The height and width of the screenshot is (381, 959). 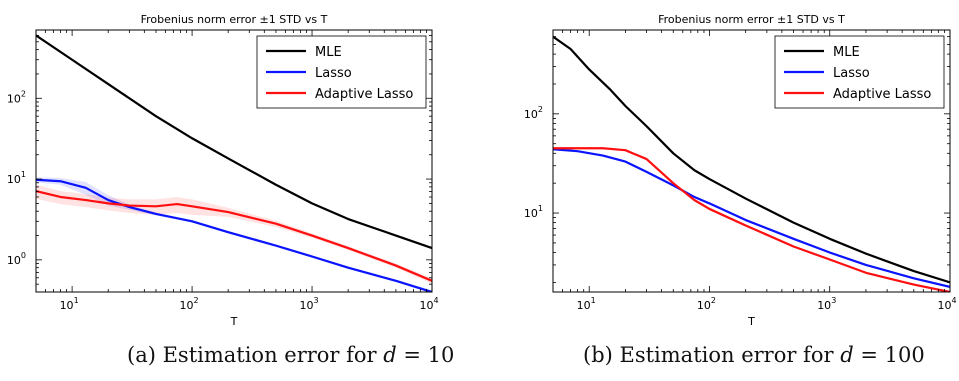 I want to click on caption-b-var: d, so click(x=847, y=355).